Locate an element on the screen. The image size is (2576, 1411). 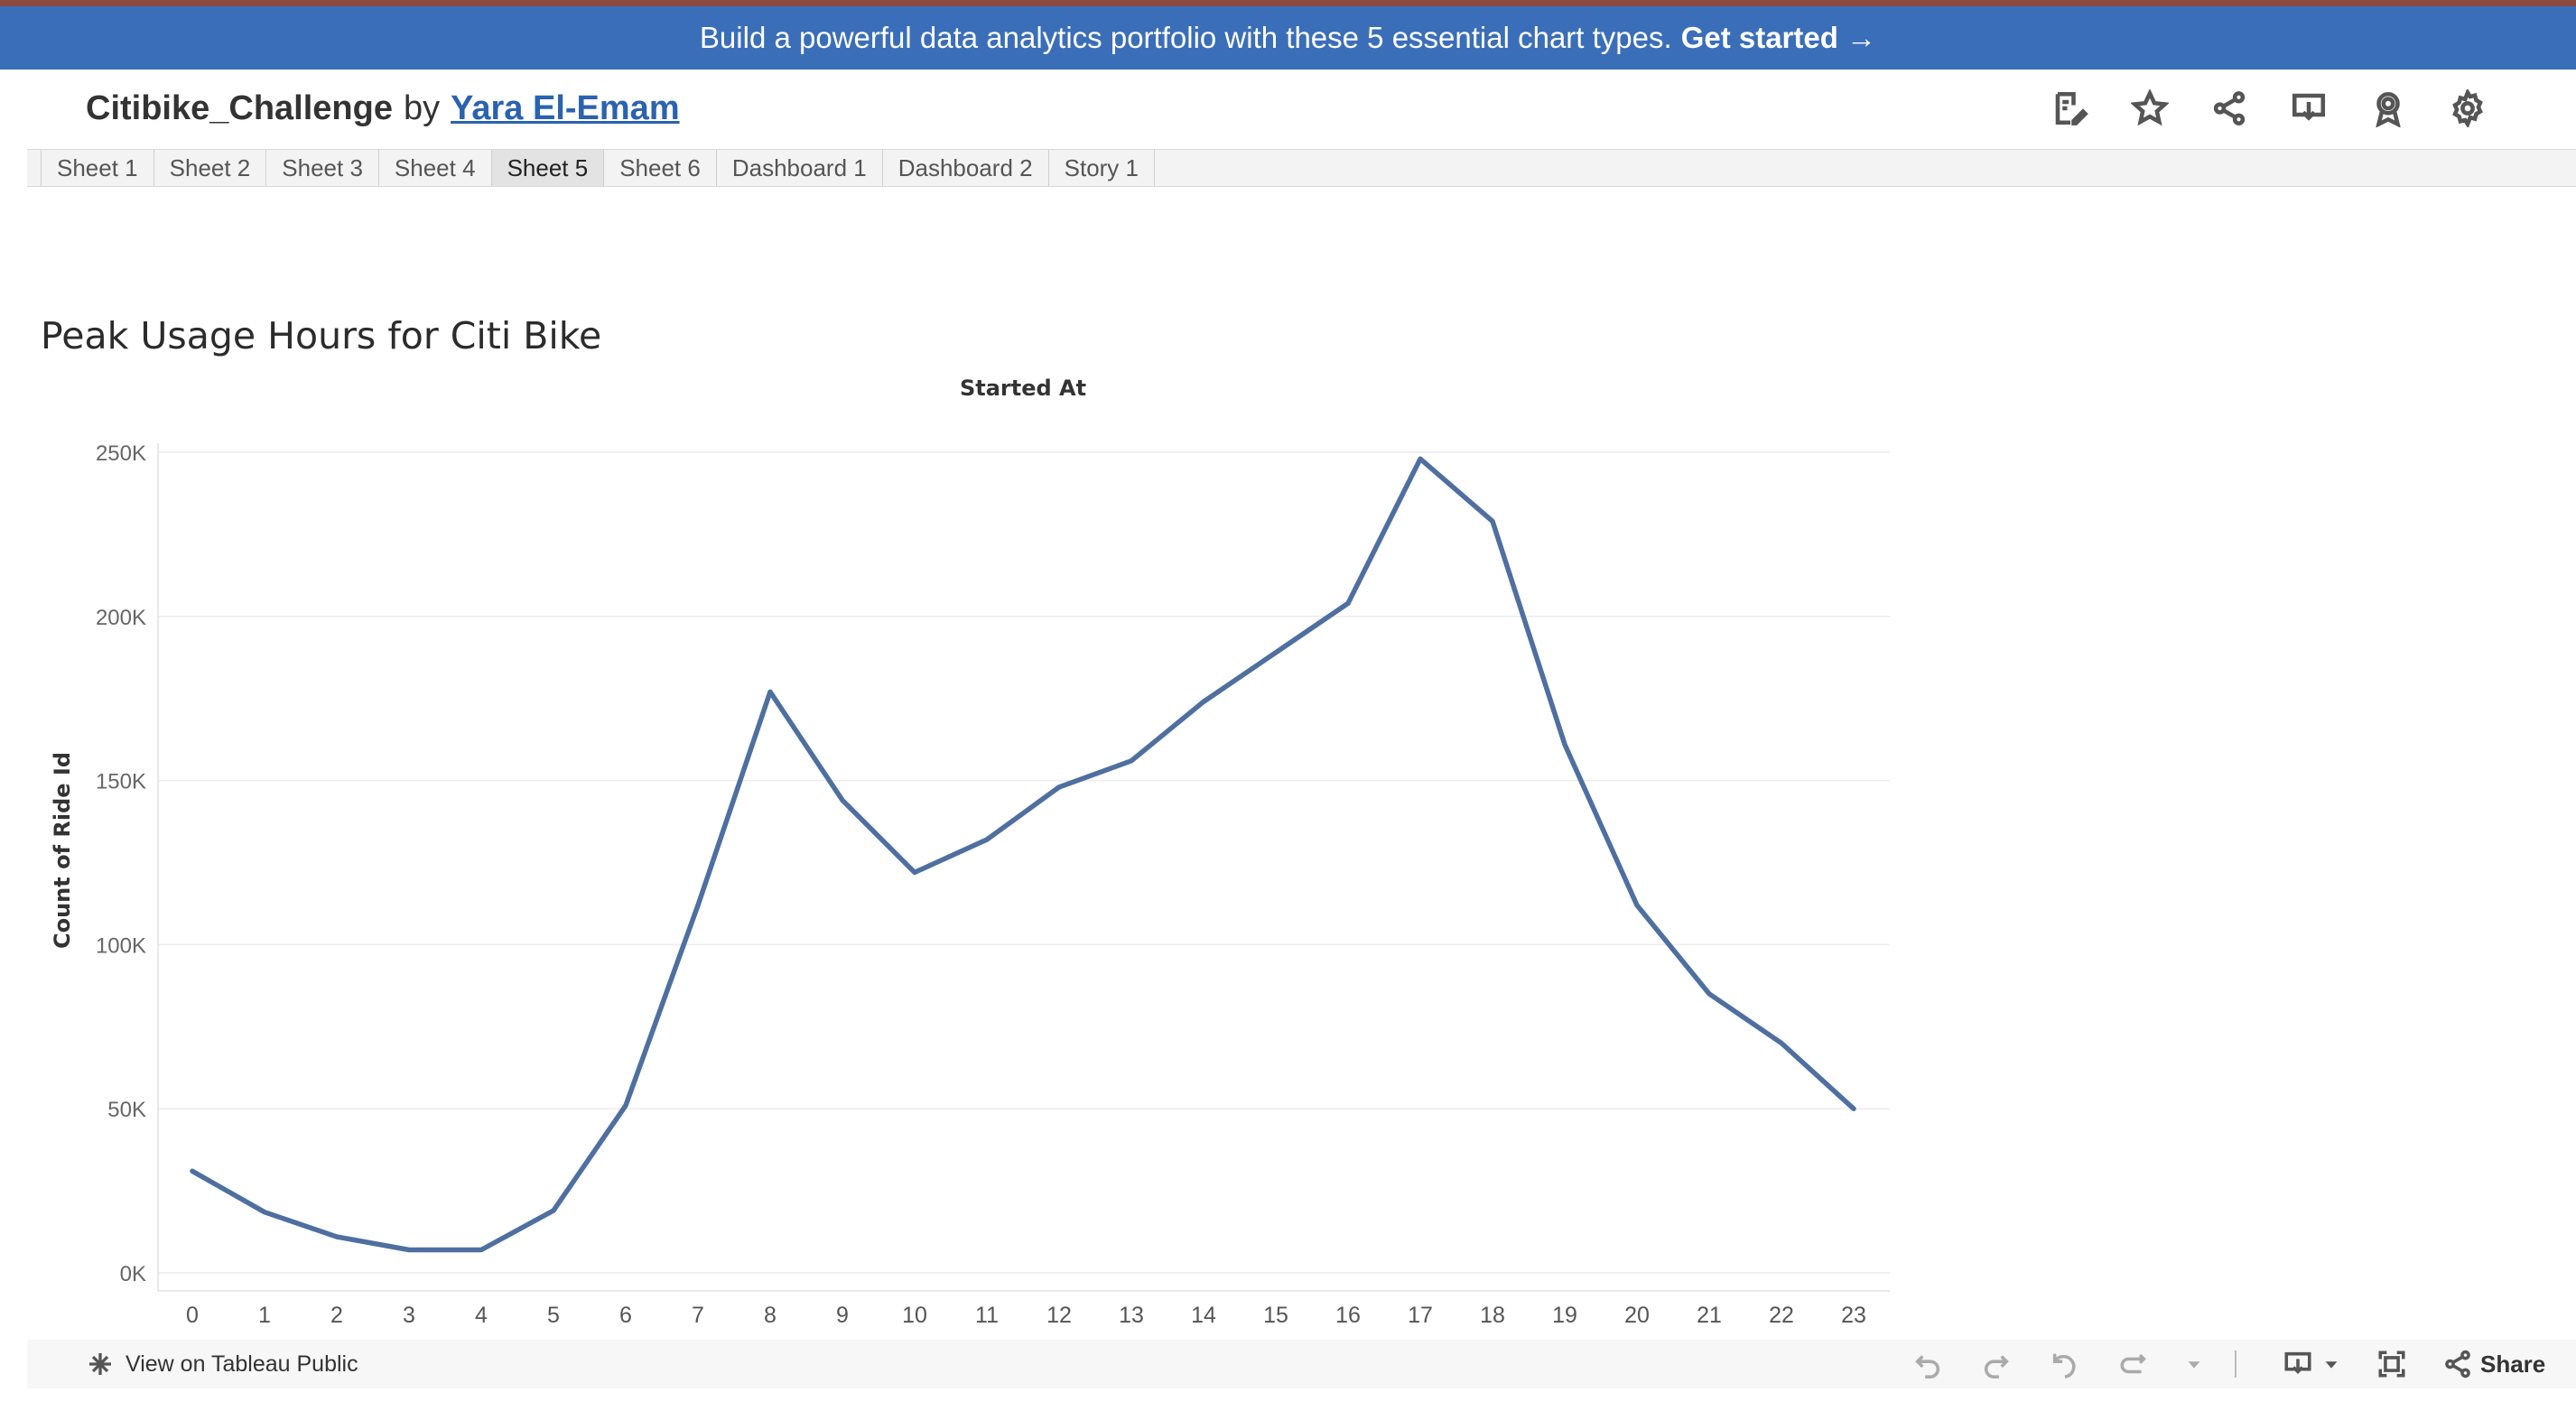
x-tick-label: 17 is located at coordinates (1420, 1315).